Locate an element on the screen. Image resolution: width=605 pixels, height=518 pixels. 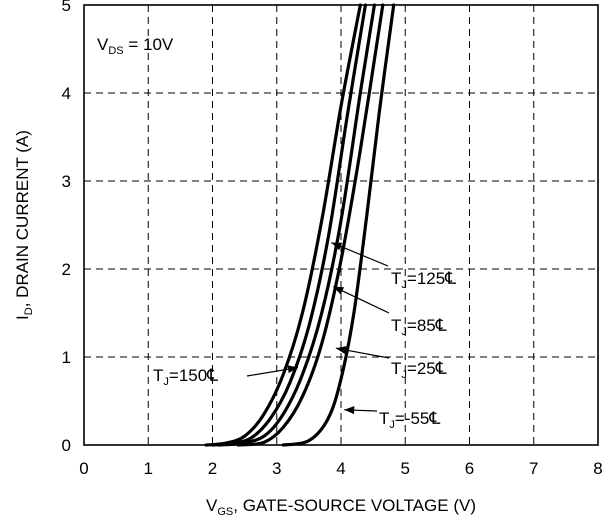
x-axis-label-main: V is located at coordinates (212, 505).